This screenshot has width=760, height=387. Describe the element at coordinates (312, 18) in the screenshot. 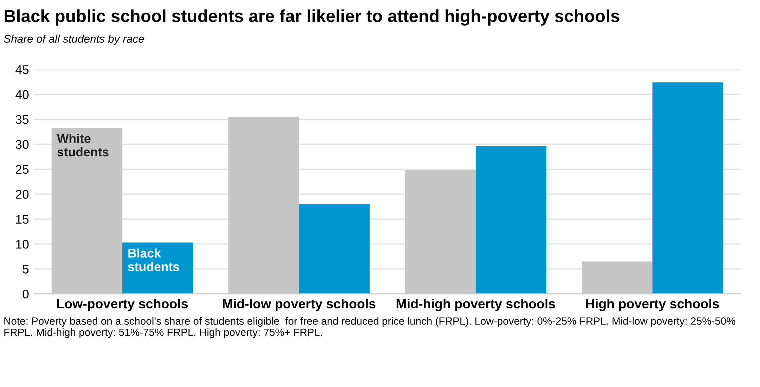

I see `chart-title: Black public school students are far likelier to attend high-poverty schools` at that location.